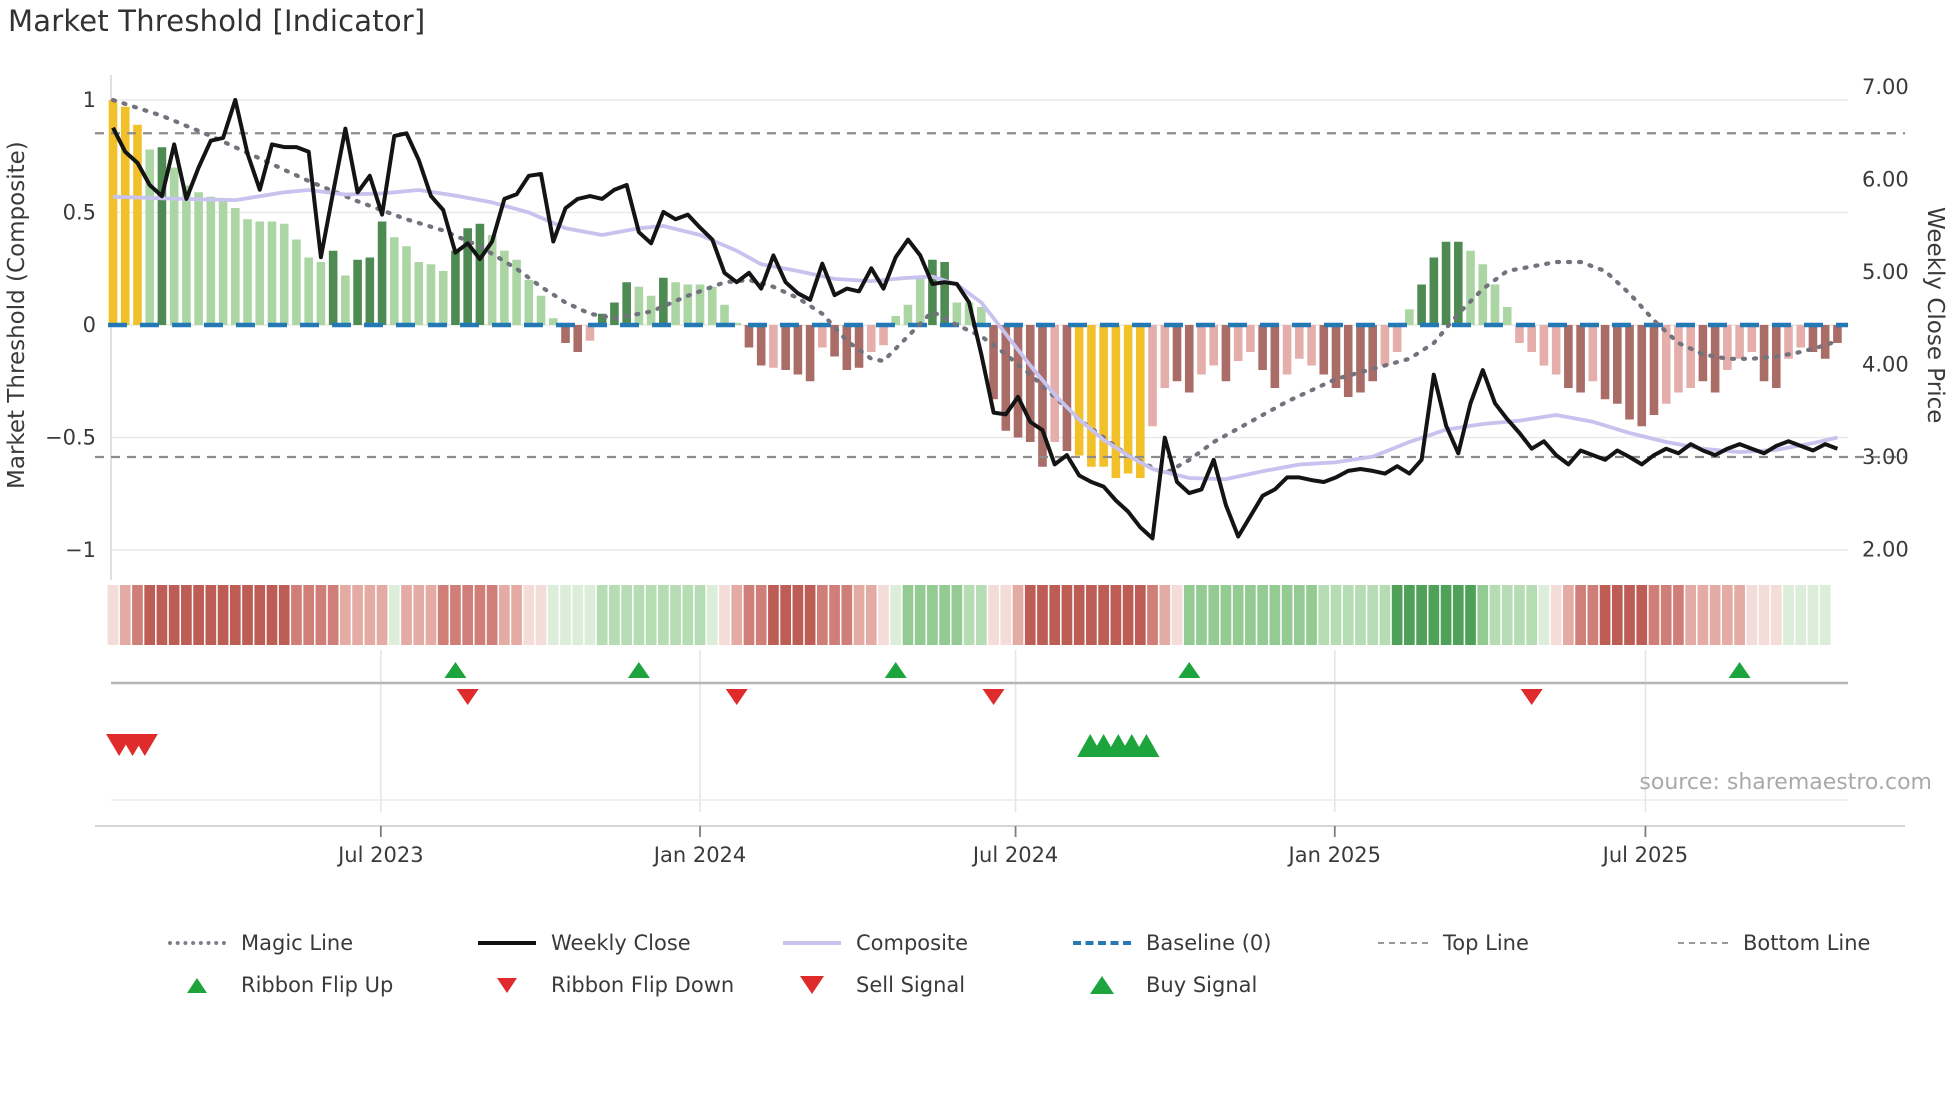 This screenshot has height=1102, width=1960. I want to click on right-axis-tick: 4.00, so click(1885, 365).